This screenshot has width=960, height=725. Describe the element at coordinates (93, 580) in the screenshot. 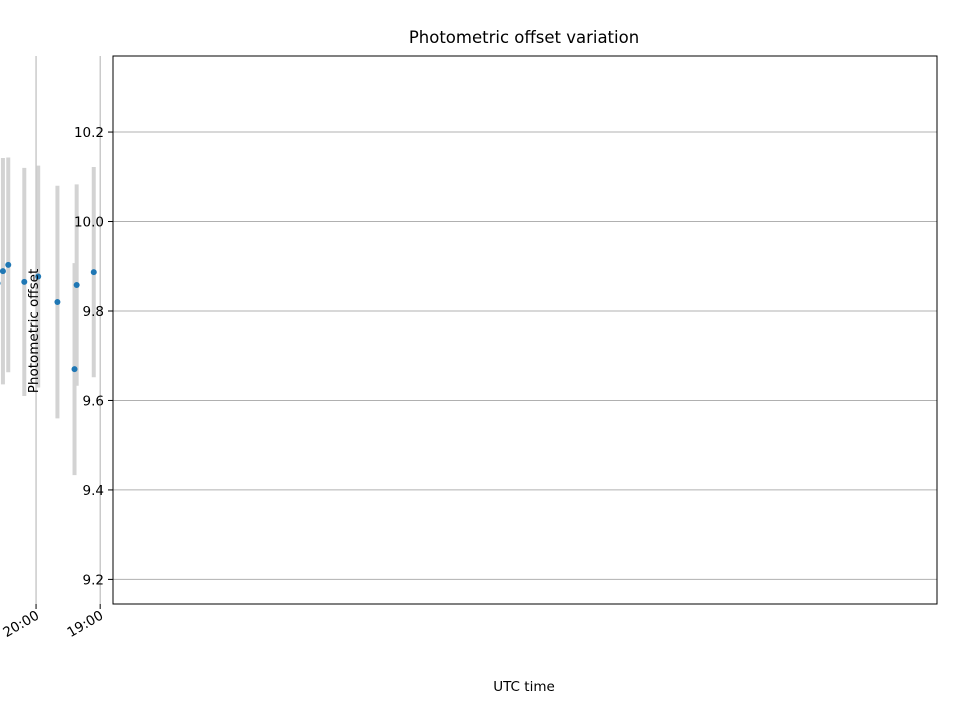

I see `y-tick-label: 9.2` at that location.